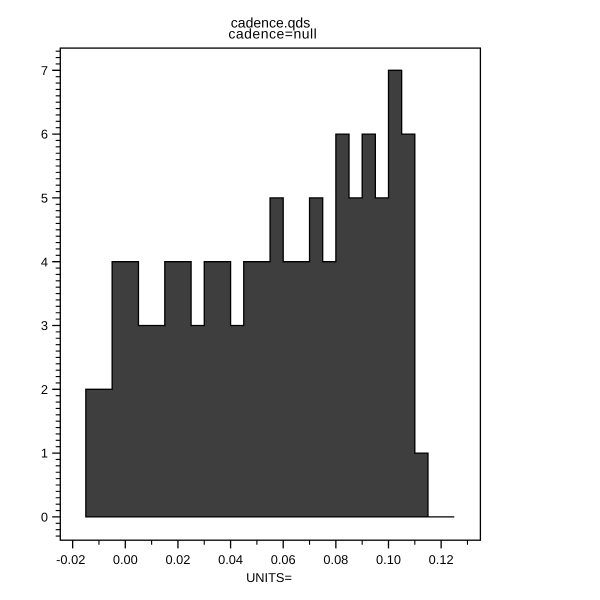 This screenshot has height=600, width=600. Describe the element at coordinates (283, 559) in the screenshot. I see `svg-text: 0.06` at that location.